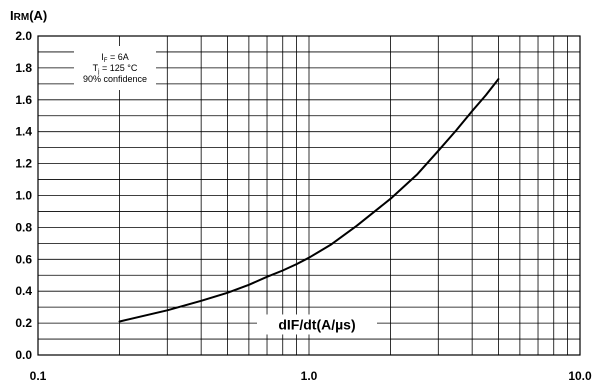 This screenshot has width=606, height=392. Describe the element at coordinates (23, 291) in the screenshot. I see `y-tick-label: 0.4` at that location.